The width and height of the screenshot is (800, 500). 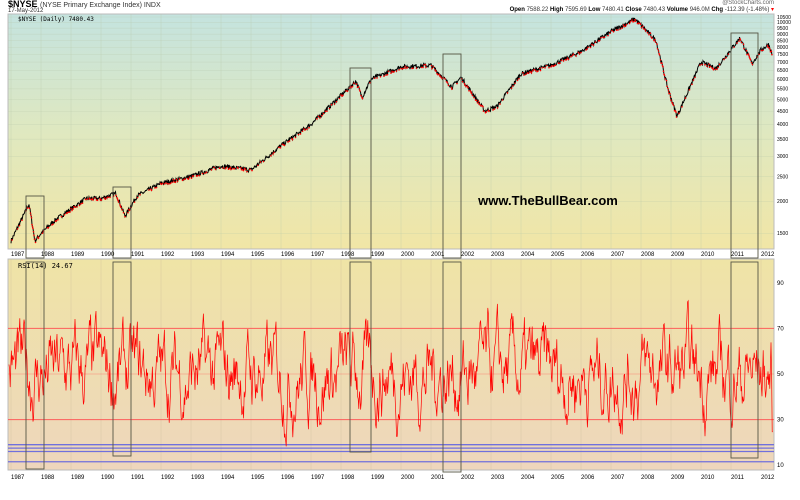 What do you see at coordinates (168, 478) in the screenshot?
I see `x-tick-label: 1992` at bounding box center [168, 478].